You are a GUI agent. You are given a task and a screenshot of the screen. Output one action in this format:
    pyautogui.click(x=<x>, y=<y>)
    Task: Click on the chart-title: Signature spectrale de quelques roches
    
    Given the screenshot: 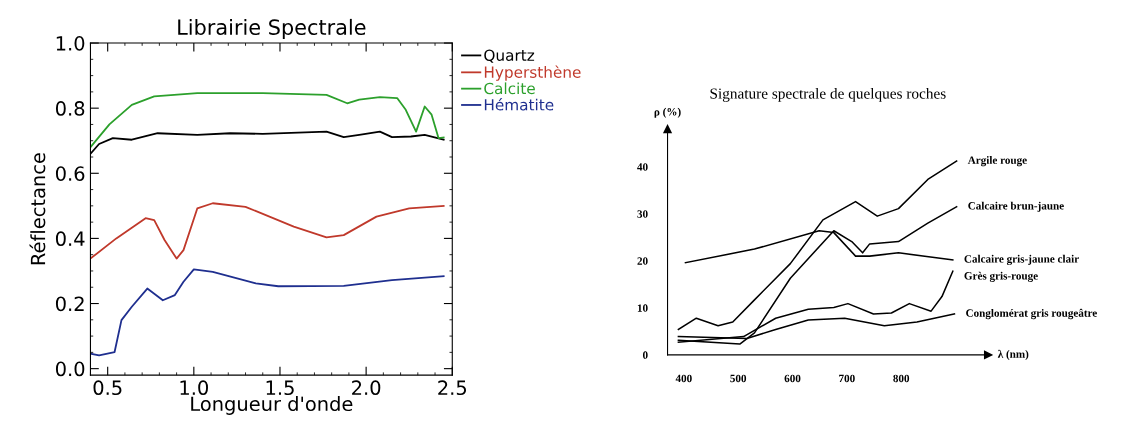 What is the action you would take?
    pyautogui.click(x=828, y=94)
    